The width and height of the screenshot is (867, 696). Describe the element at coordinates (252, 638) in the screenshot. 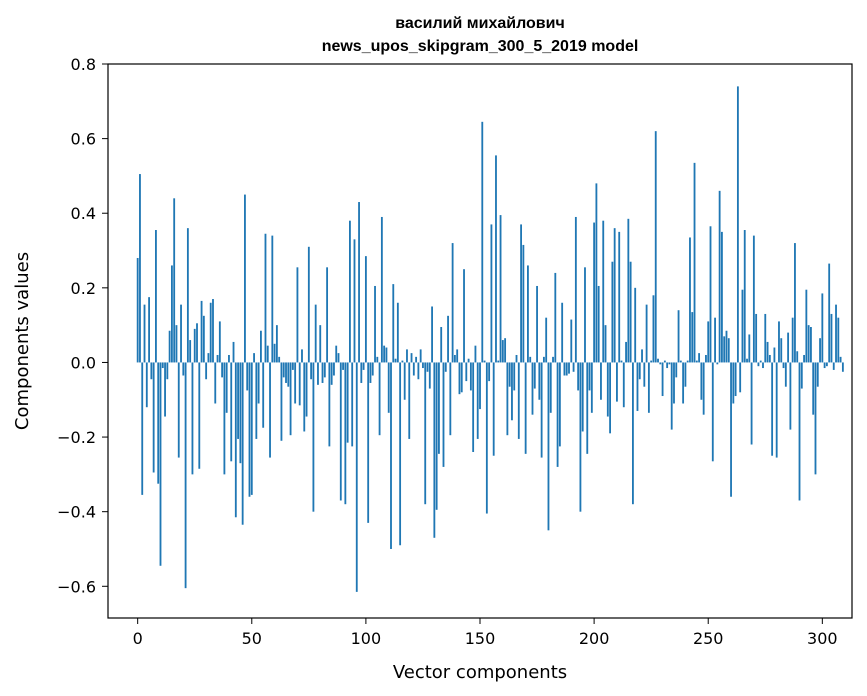

I see `x-tick-label: 50` at that location.